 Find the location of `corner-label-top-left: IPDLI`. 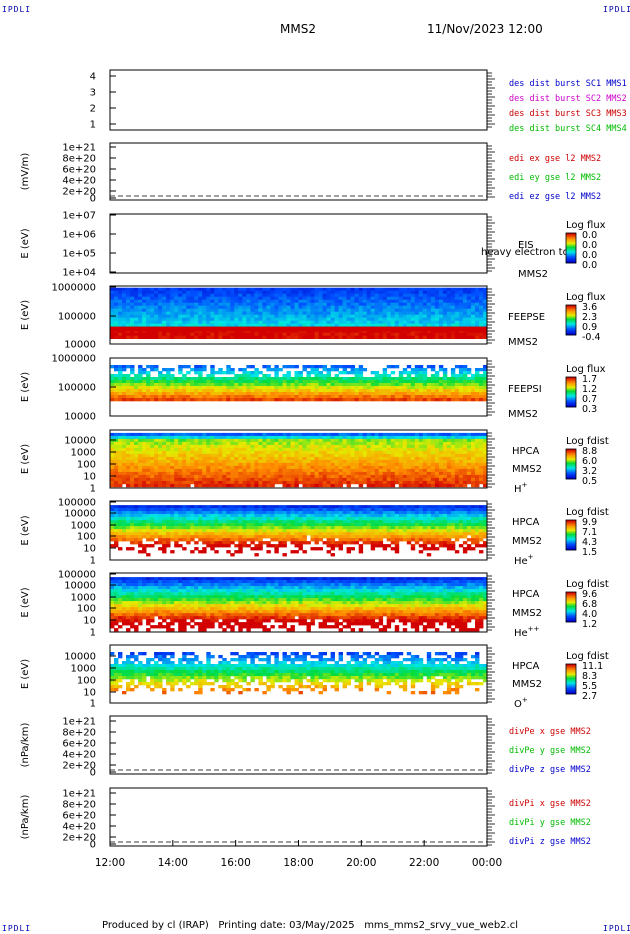

corner-label-top-left: IPDLI is located at coordinates (17, 9).